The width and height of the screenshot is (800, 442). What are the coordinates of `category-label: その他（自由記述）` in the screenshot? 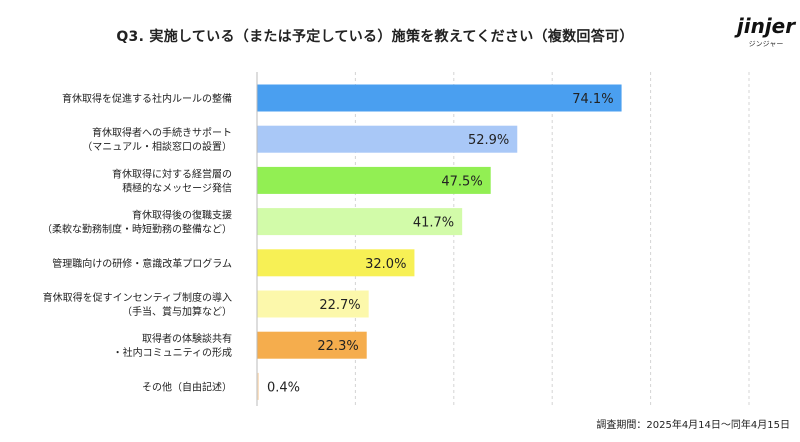 It's located at (187, 386).